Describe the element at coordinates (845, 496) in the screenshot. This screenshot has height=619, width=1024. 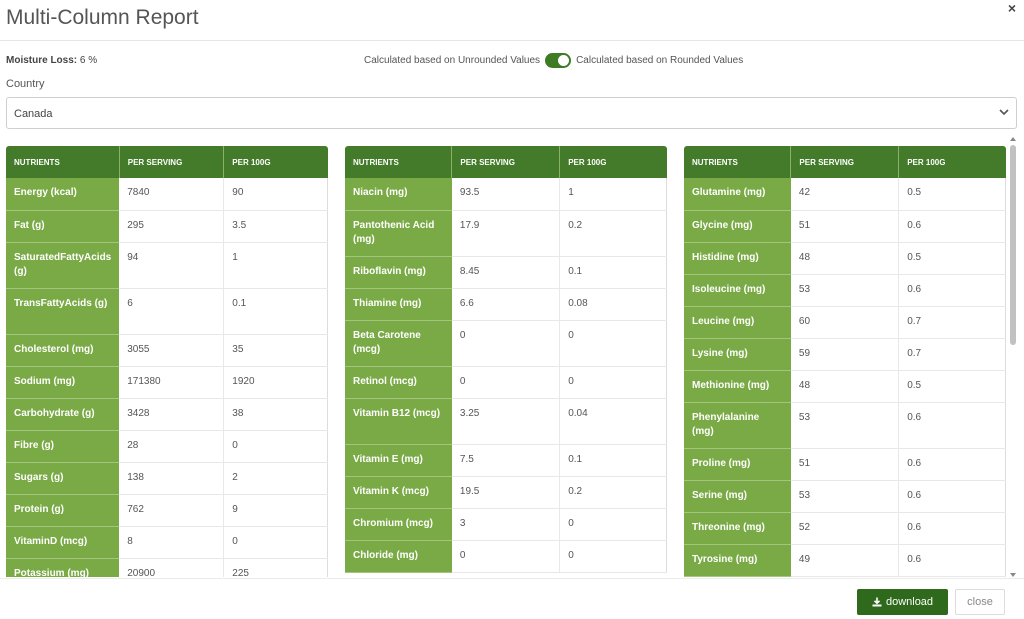
I see `table-row: Serine (mg) 53 0.6` at that location.